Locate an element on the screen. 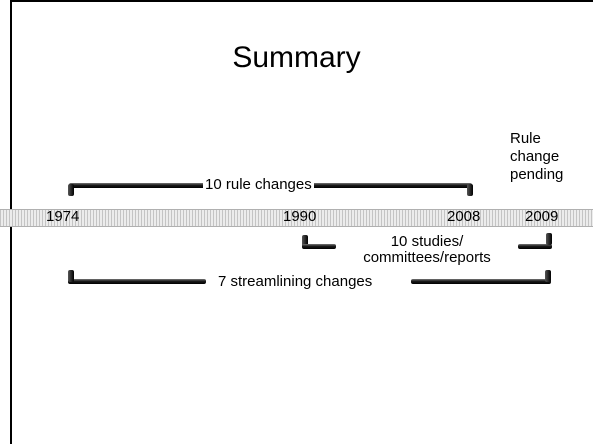  streamlining-bracket-left-bar is located at coordinates (137, 281).